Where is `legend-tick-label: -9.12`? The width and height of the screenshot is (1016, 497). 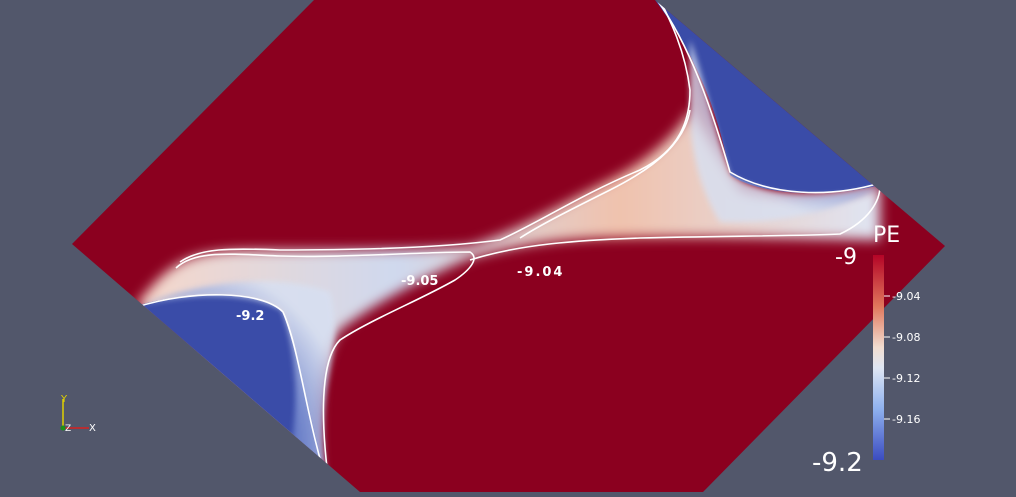
legend-tick-label: -9.12 is located at coordinates (906, 378).